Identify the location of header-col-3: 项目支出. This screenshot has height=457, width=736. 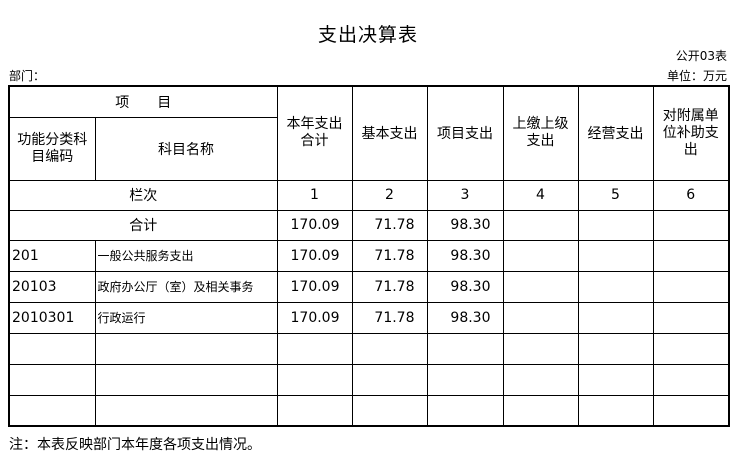
(465, 133).